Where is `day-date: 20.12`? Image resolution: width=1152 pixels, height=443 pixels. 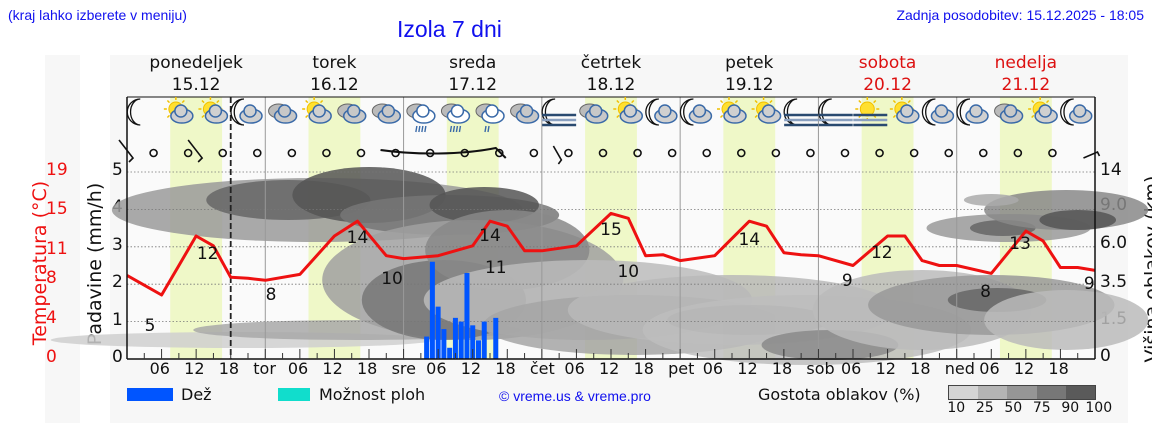
day-date: 20.12 is located at coordinates (887, 85).